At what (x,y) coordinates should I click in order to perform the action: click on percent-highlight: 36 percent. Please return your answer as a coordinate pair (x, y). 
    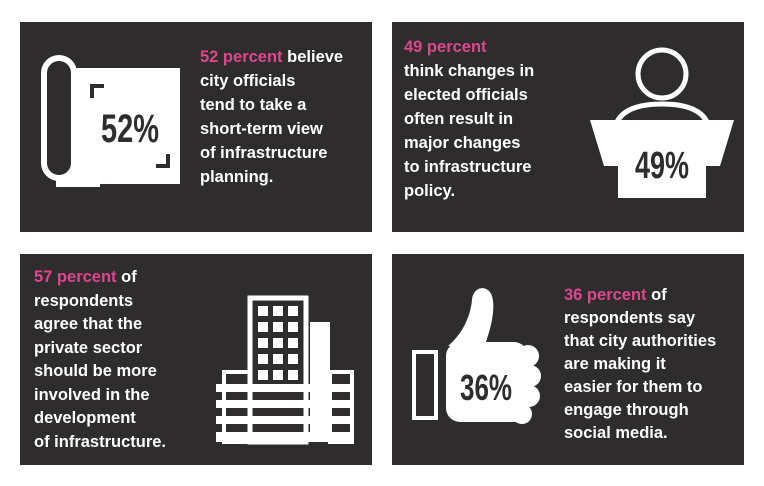
    Looking at the image, I should click on (605, 295).